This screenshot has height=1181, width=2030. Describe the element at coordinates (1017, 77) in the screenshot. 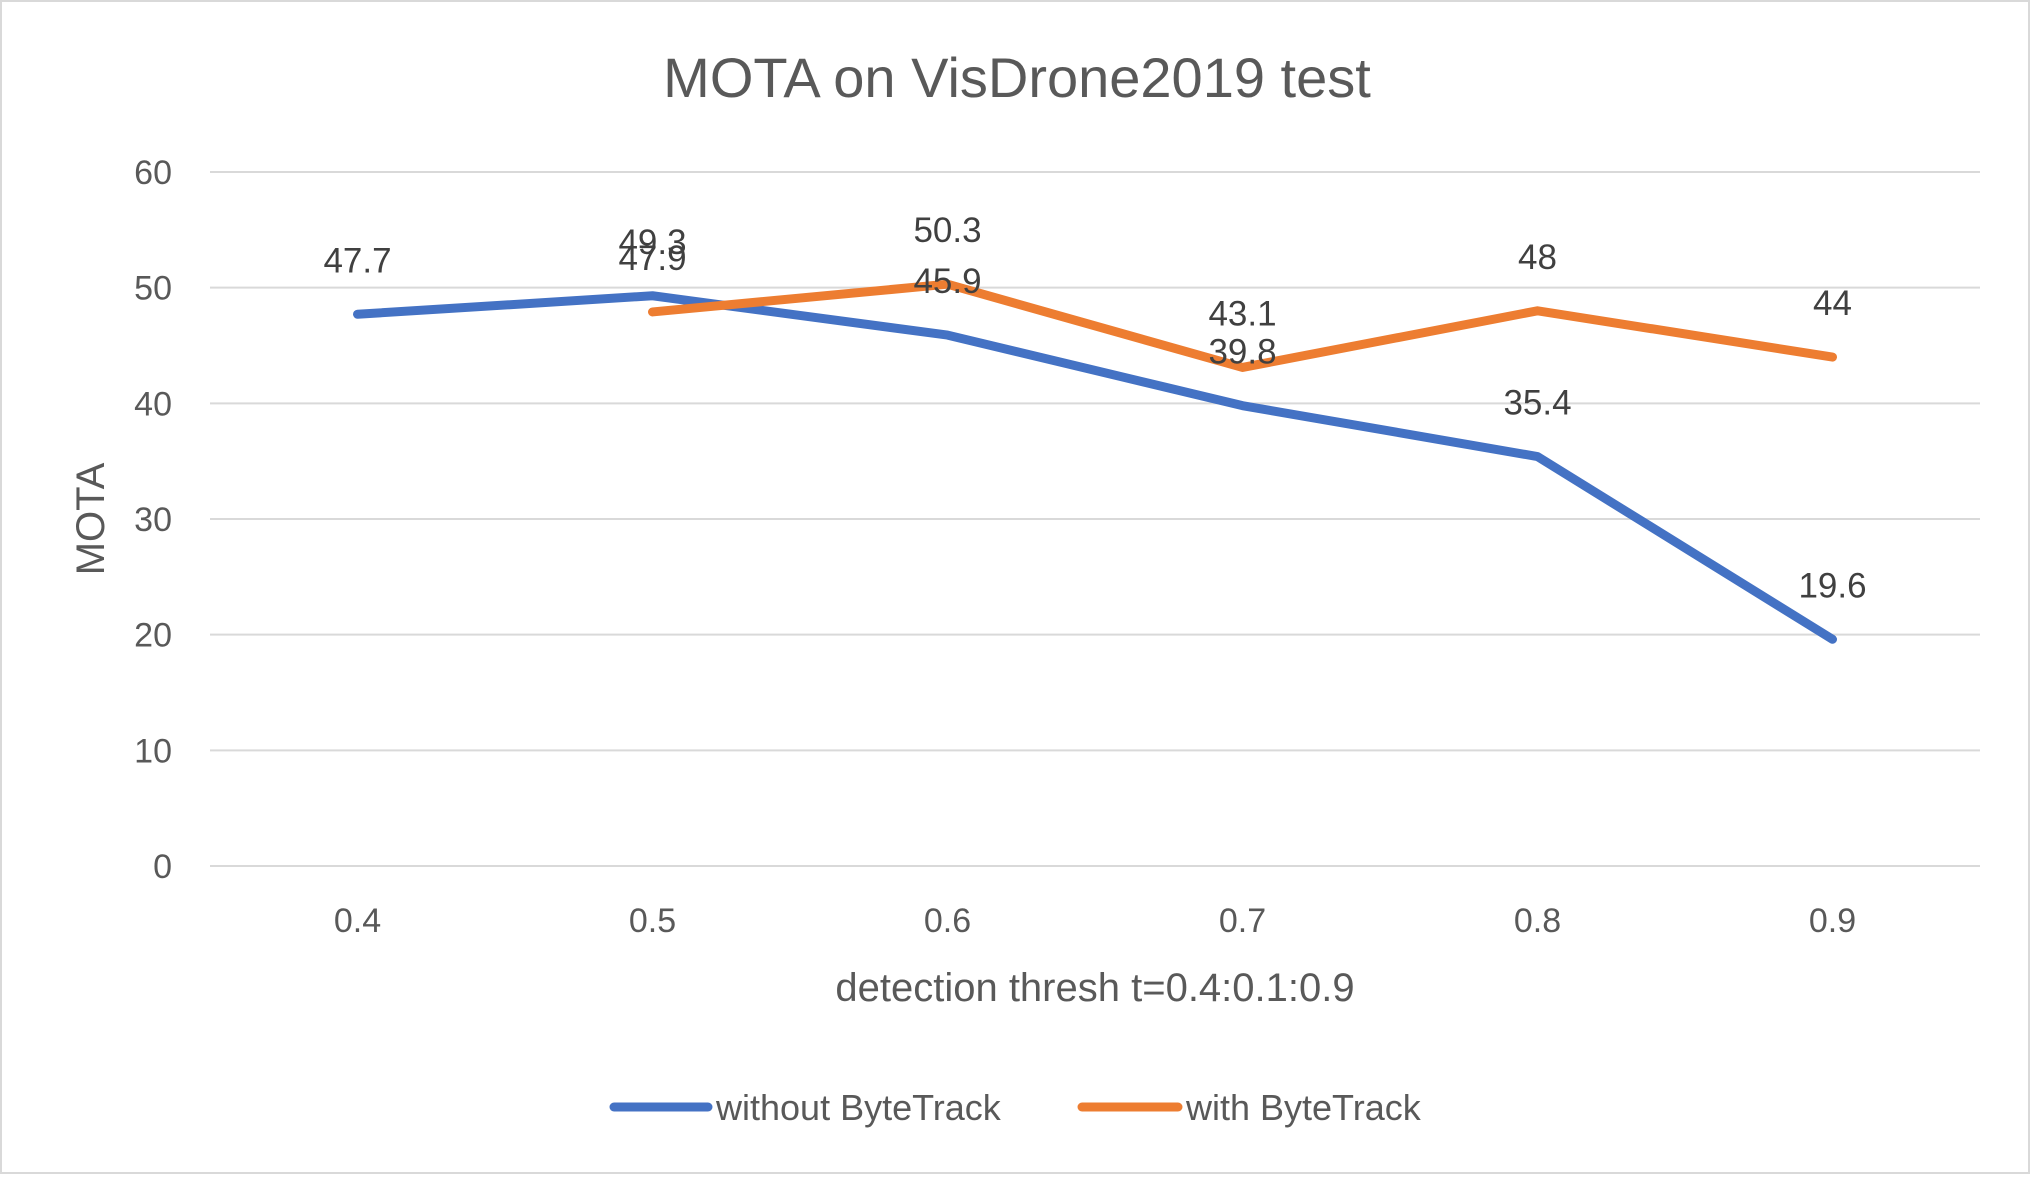

I see `chart-title: MOTA on VisDrone2019 test` at that location.